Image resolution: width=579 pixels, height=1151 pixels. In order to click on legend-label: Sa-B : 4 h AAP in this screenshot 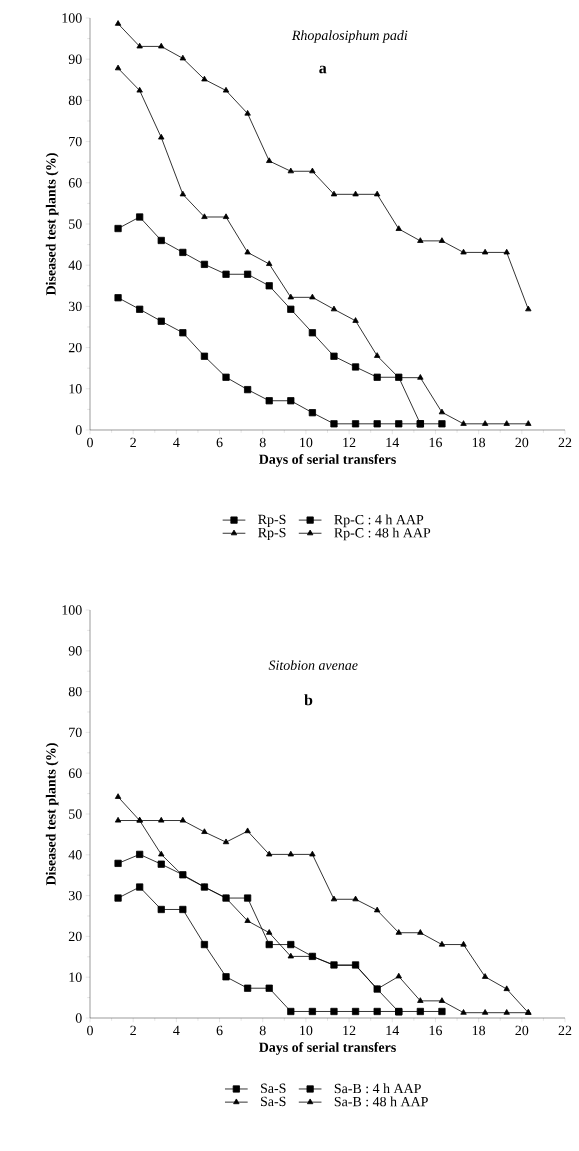, I will do `click(377, 1088)`.